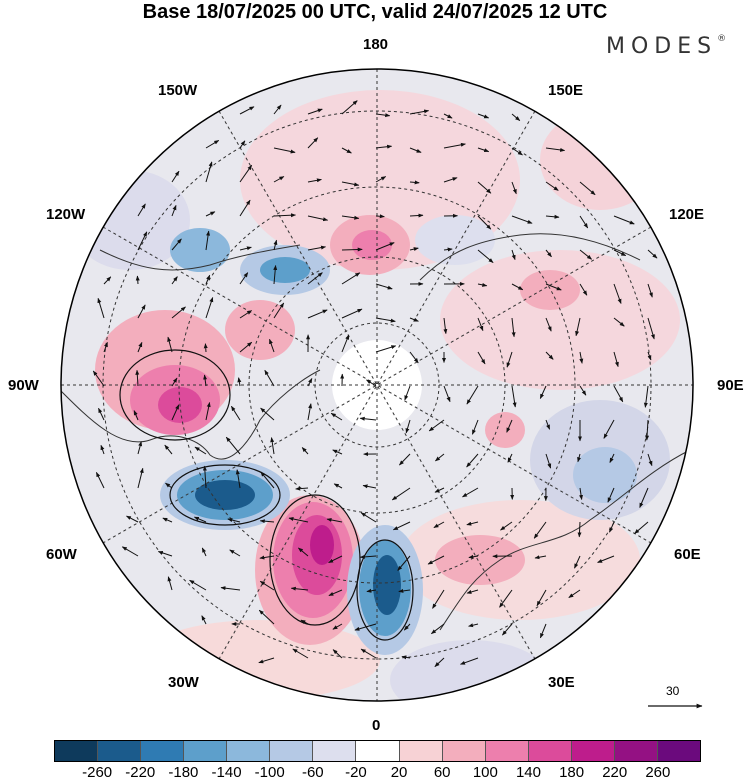 This screenshot has width=750, height=783. I want to click on lon-label-bottom: 0, so click(376, 725).